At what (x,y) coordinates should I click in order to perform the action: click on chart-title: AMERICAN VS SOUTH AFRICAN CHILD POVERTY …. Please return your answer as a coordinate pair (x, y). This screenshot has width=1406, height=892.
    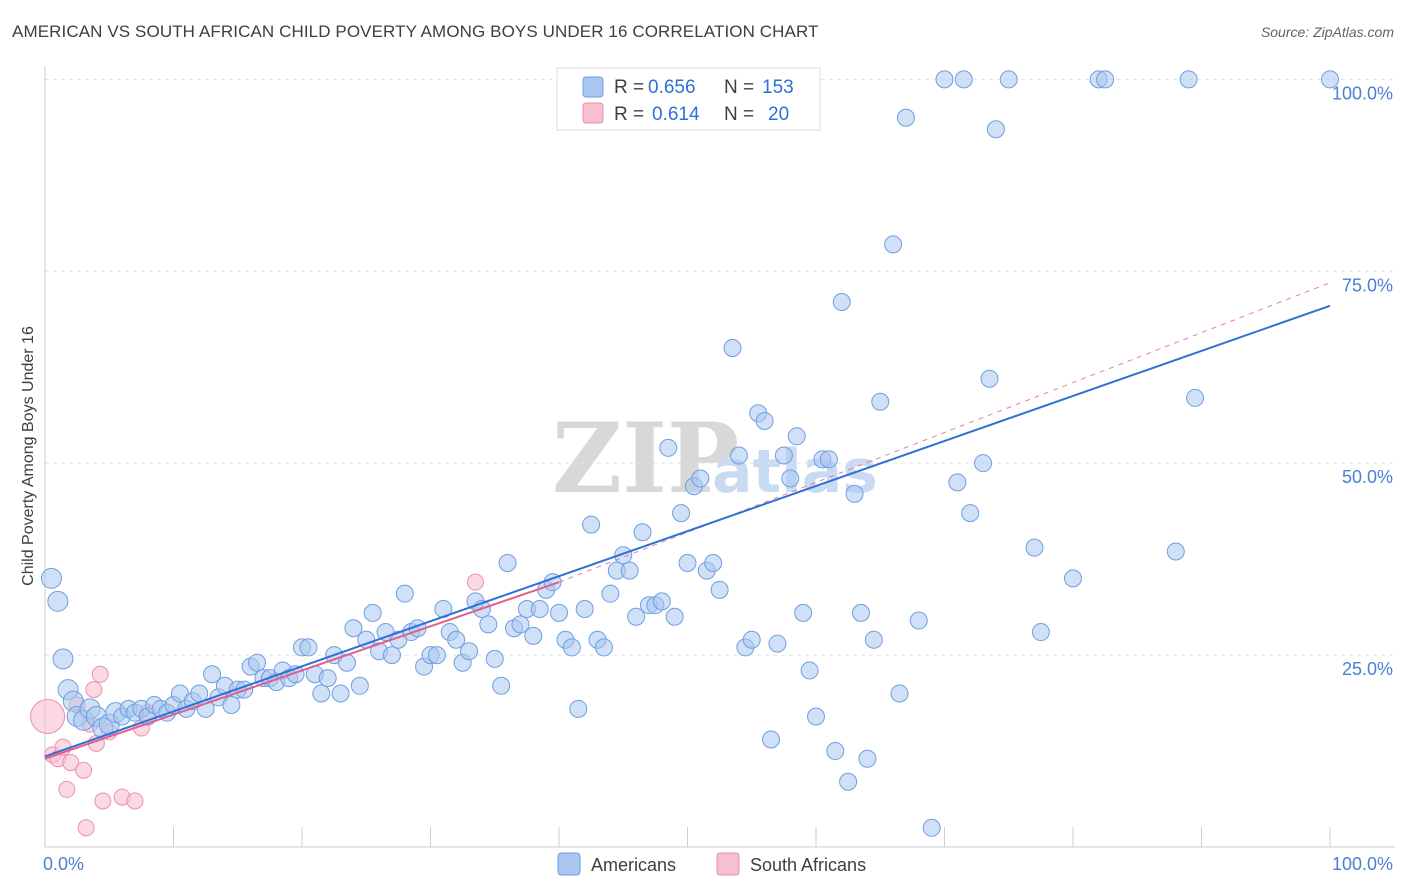
    Looking at the image, I should click on (415, 31).